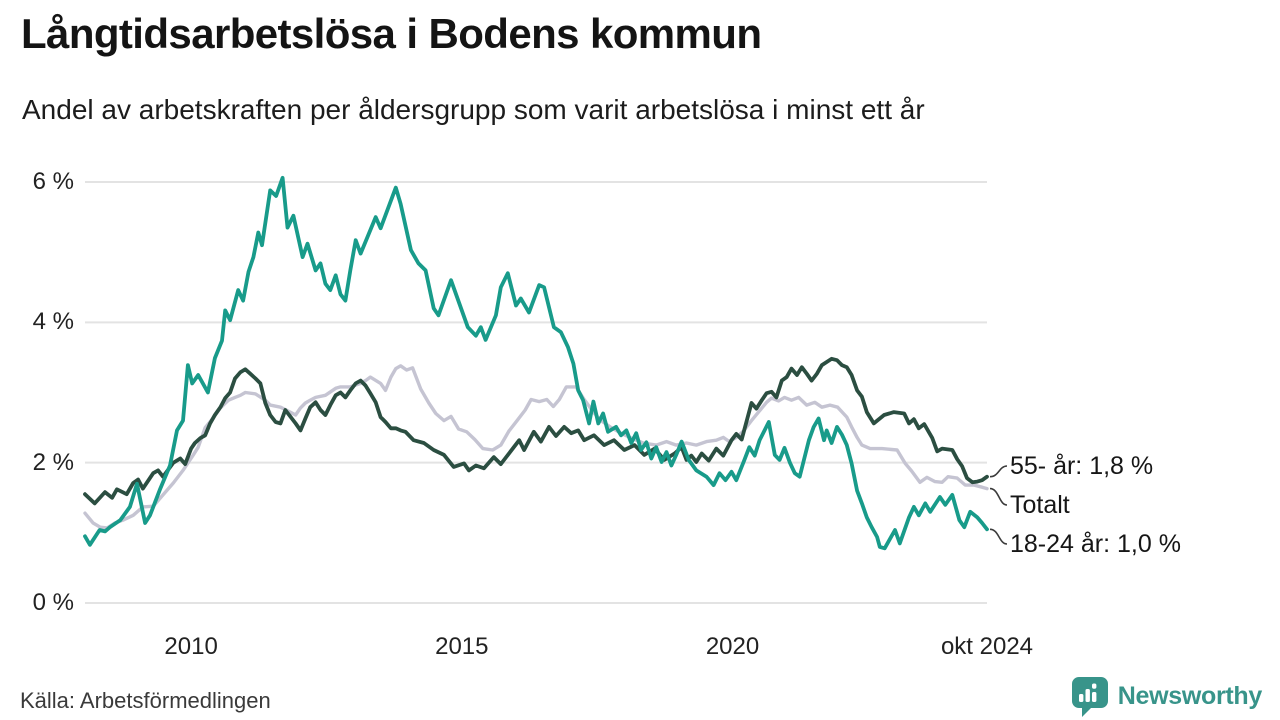  Describe the element at coordinates (1190, 695) in the screenshot. I see `newsworthy-logo-text: Newsworthy` at that location.